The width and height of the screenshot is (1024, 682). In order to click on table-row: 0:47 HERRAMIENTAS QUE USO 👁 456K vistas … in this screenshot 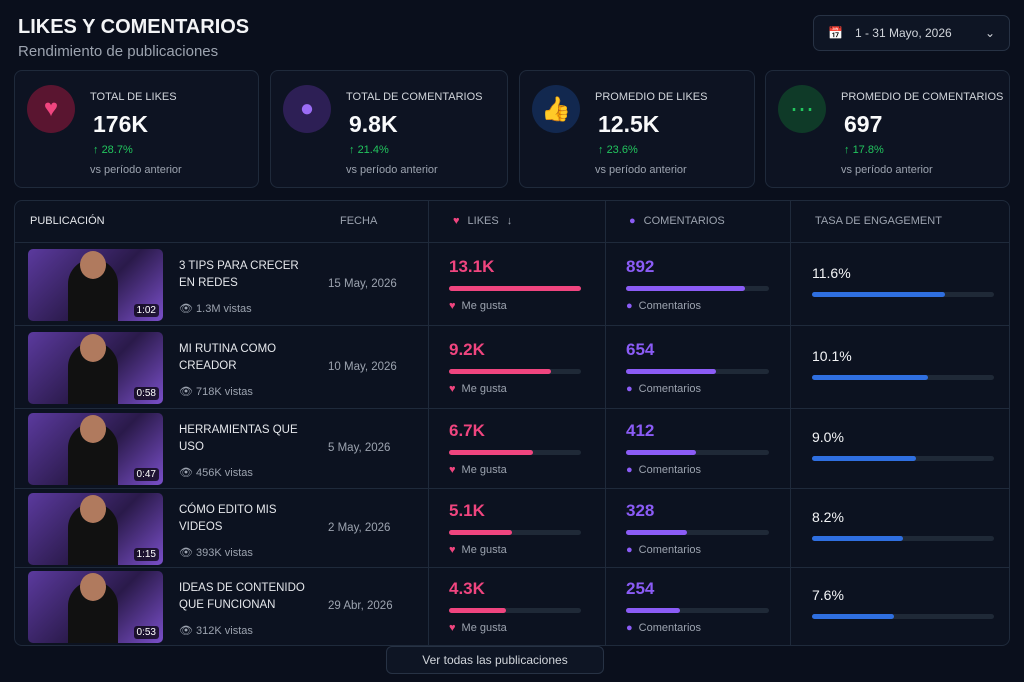, I will do `click(512, 448)`.